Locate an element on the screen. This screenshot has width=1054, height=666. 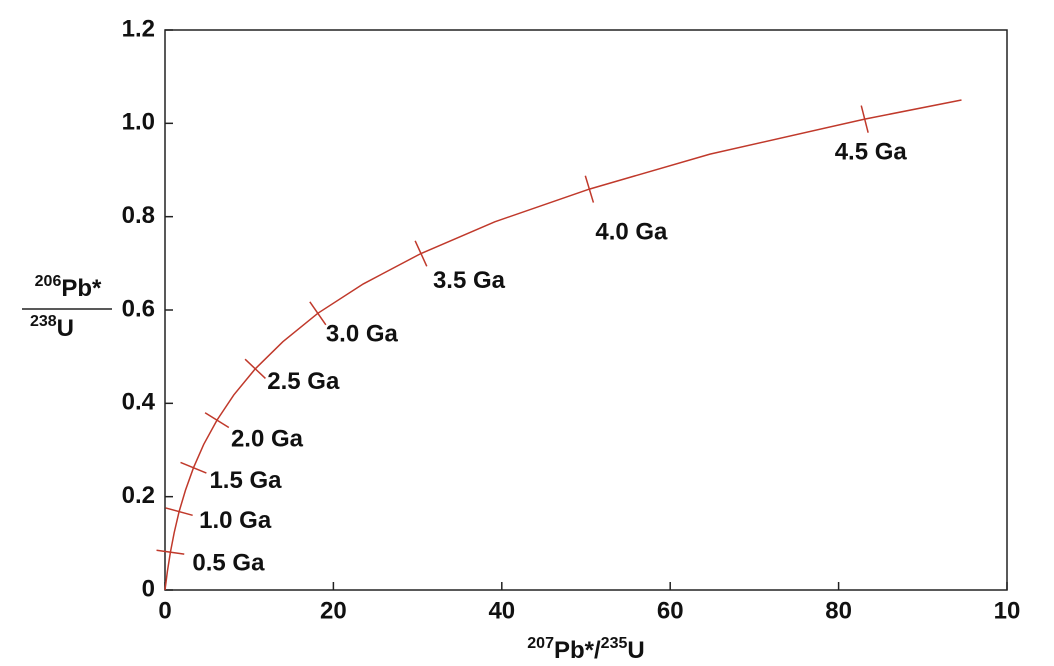
x-tick-label: 0 is located at coordinates (164, 610).